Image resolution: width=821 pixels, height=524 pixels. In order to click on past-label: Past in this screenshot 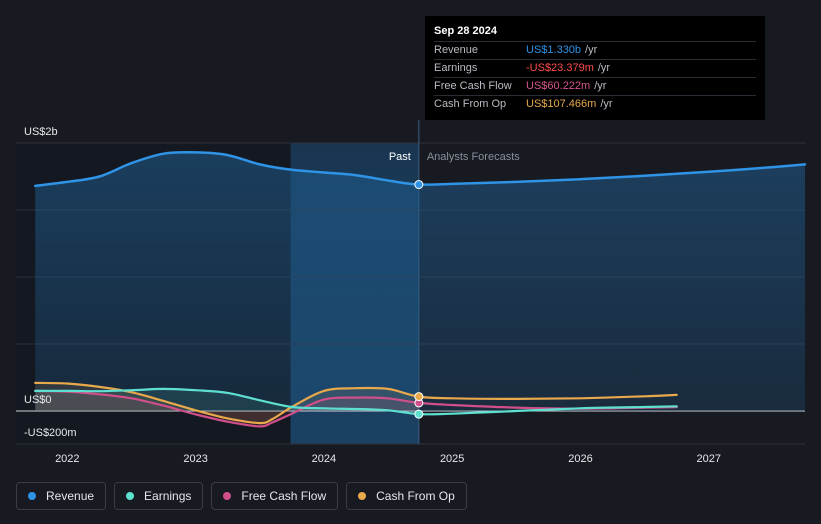, I will do `click(400, 157)`.